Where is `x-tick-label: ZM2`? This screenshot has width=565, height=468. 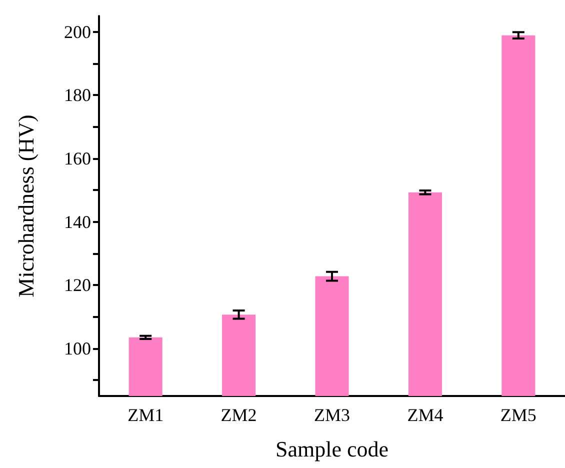 x-tick-label: ZM2 is located at coordinates (238, 415).